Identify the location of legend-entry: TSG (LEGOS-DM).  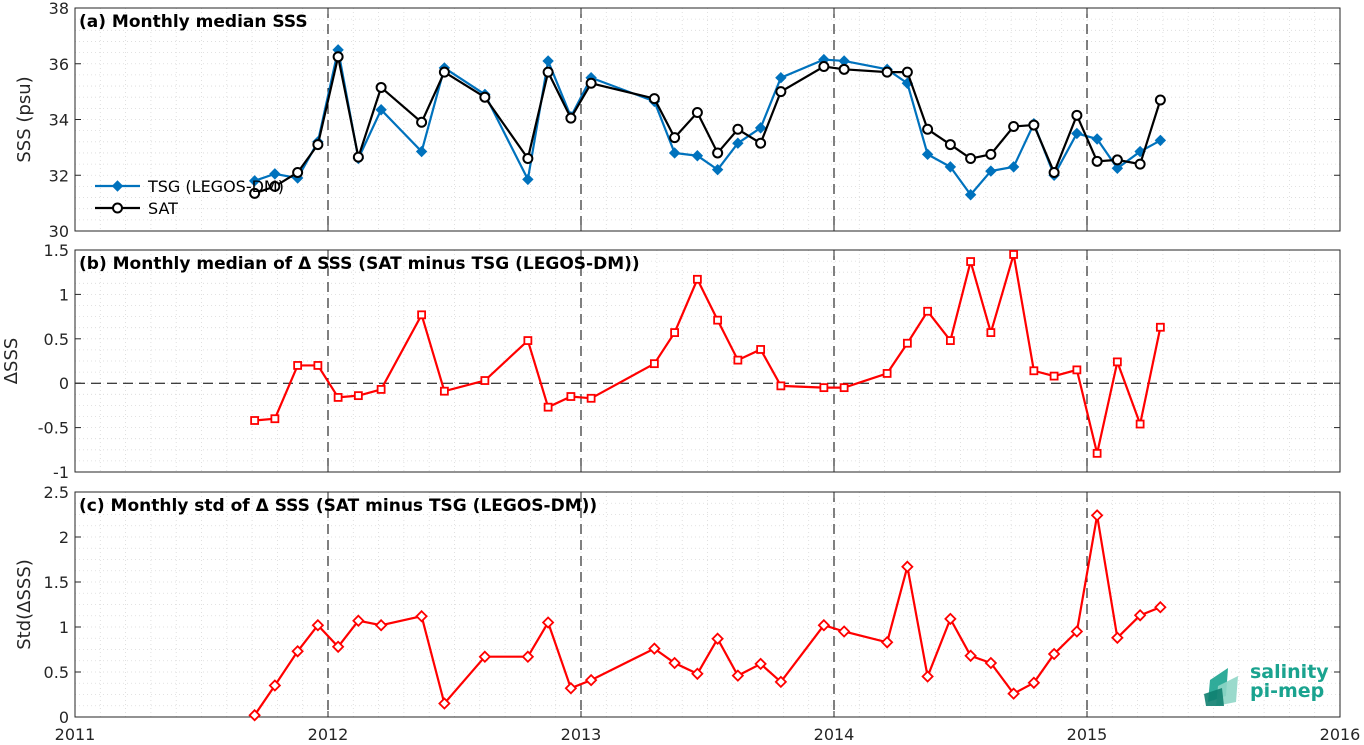
(215, 186).